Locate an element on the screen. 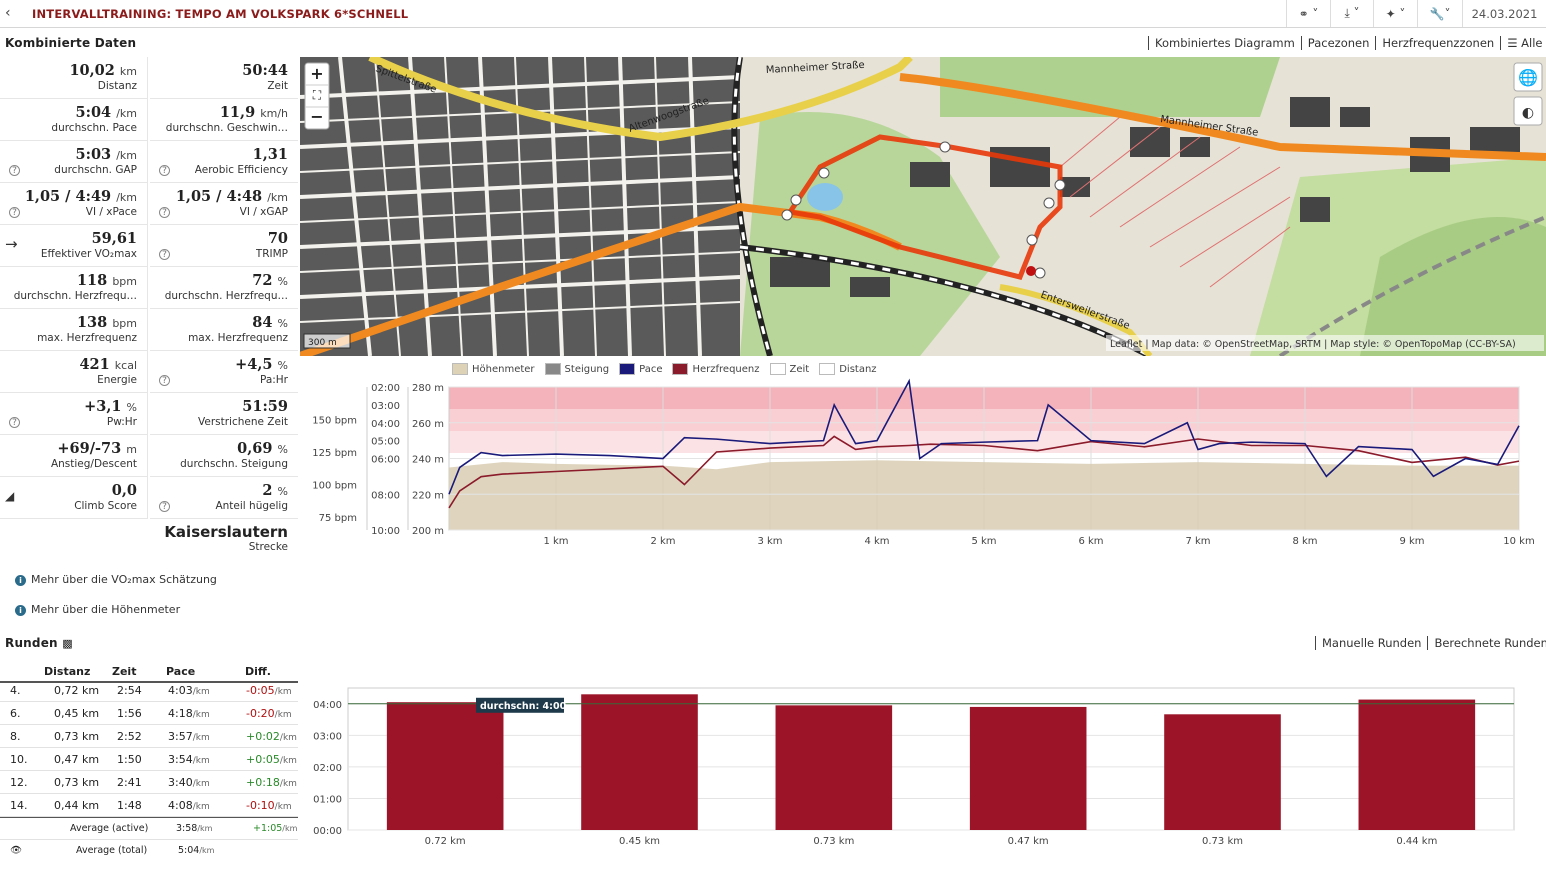  hr-tick-label: 150 bpm is located at coordinates (334, 421).